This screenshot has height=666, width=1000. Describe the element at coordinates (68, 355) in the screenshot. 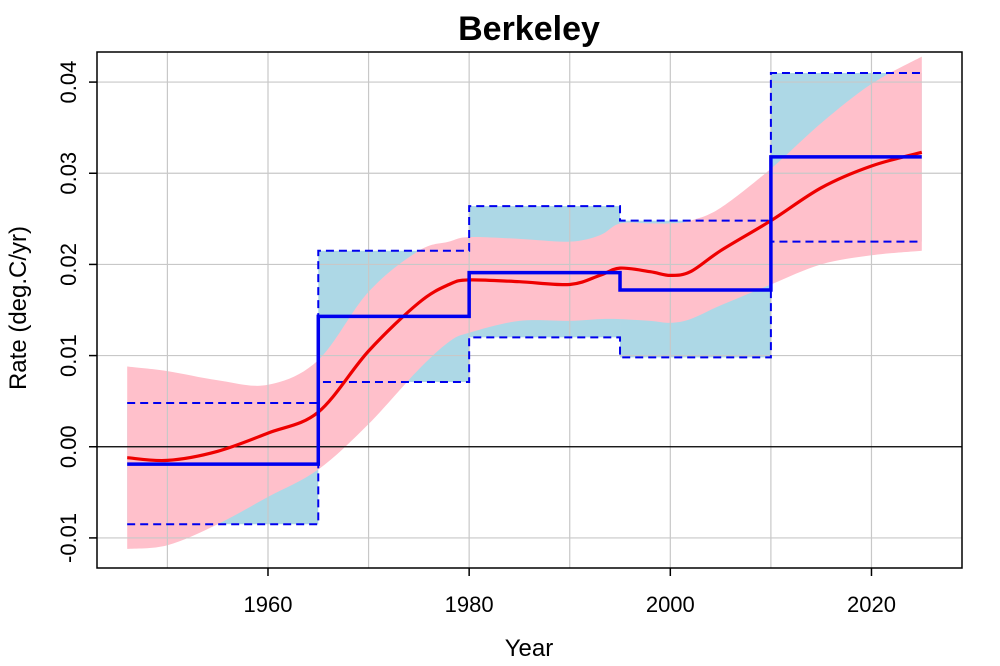

I see `y-tick-label: 0.01` at that location.